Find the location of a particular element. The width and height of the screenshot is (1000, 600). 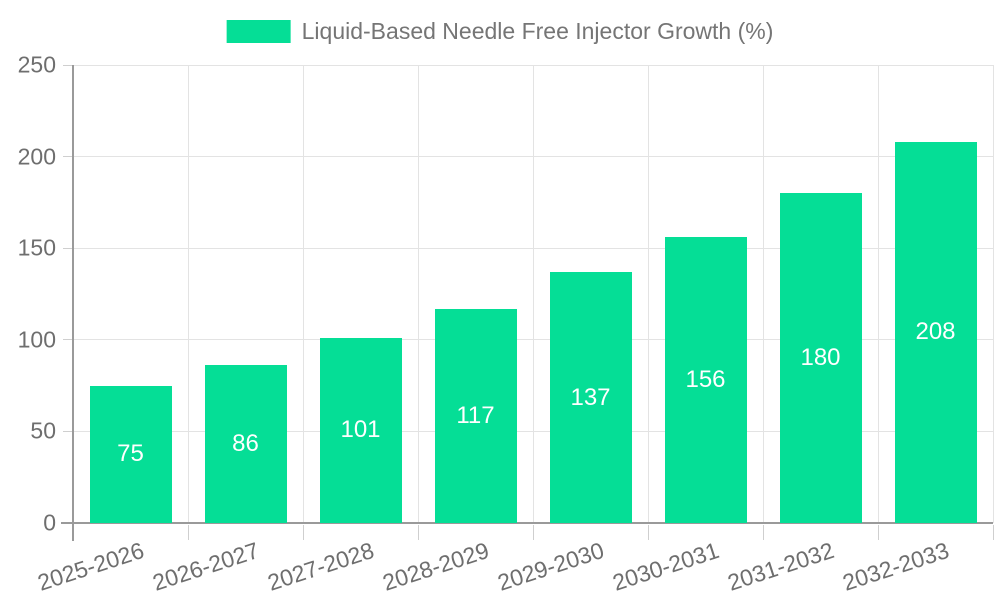

bar-2027-2028 is located at coordinates (360, 430).